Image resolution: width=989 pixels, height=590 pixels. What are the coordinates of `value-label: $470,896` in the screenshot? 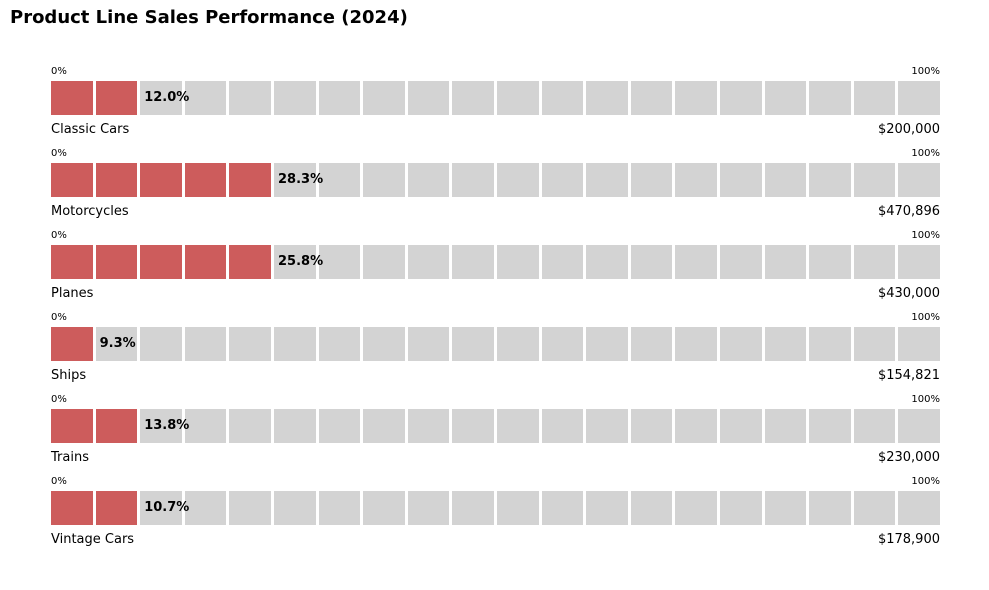 It's located at (908, 211).